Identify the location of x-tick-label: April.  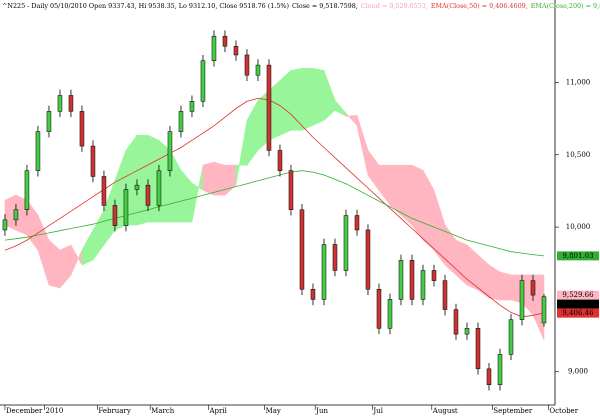
(217, 411).